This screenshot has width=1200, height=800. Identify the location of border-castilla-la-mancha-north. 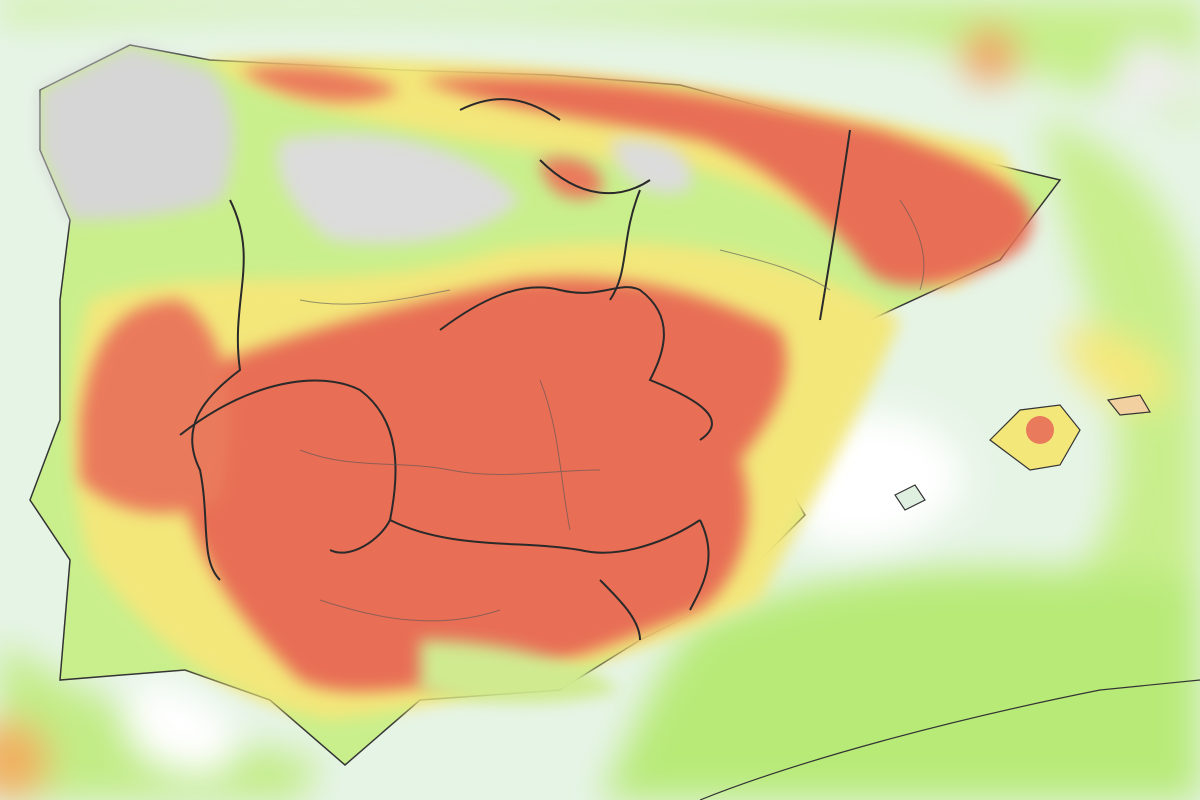
(576, 363).